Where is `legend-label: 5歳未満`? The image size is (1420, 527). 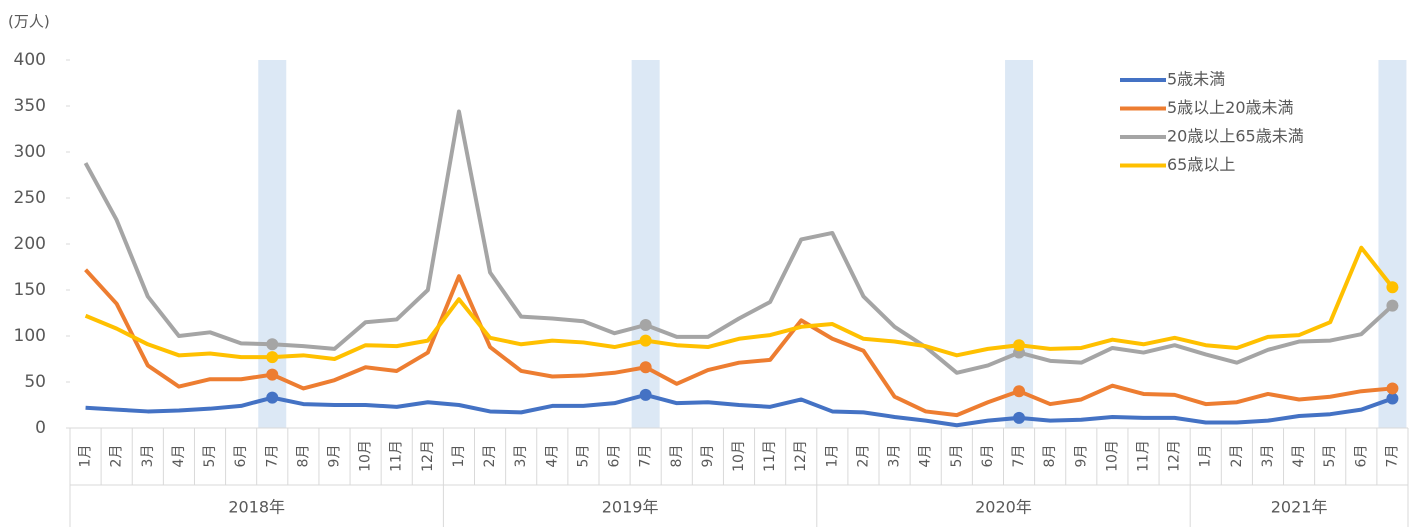
legend-label: 5歳未満 is located at coordinates (1196, 79).